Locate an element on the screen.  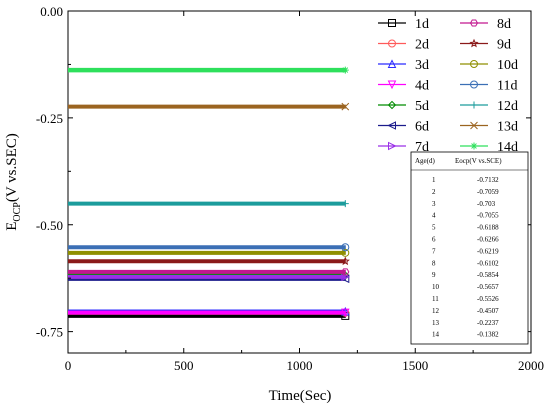
table-cell-age: 4 is located at coordinates (434, 216).